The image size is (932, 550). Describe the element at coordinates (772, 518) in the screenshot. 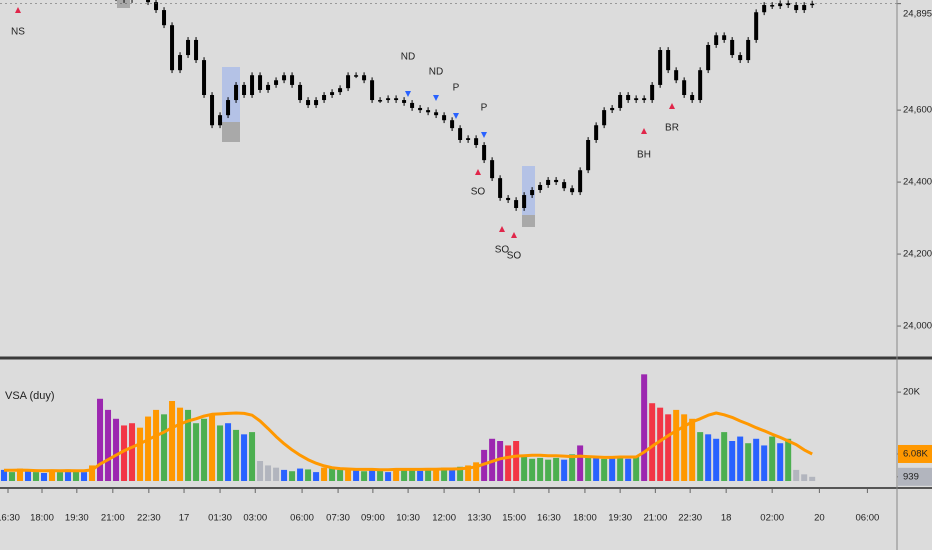

I see `x-tick-label: 02:00` at that location.